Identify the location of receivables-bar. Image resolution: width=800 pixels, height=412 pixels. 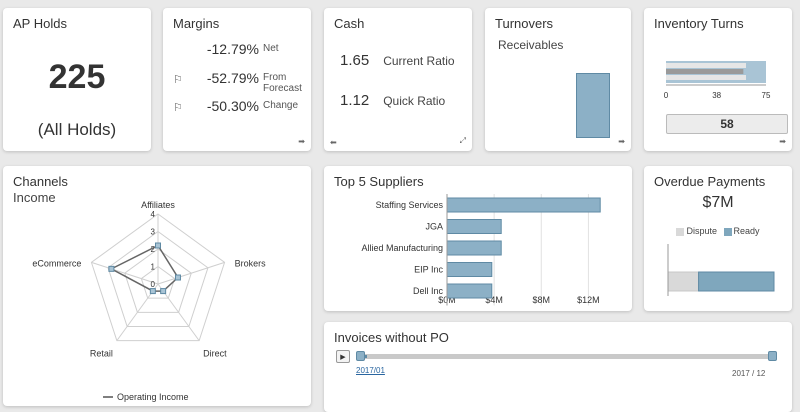
(593, 105).